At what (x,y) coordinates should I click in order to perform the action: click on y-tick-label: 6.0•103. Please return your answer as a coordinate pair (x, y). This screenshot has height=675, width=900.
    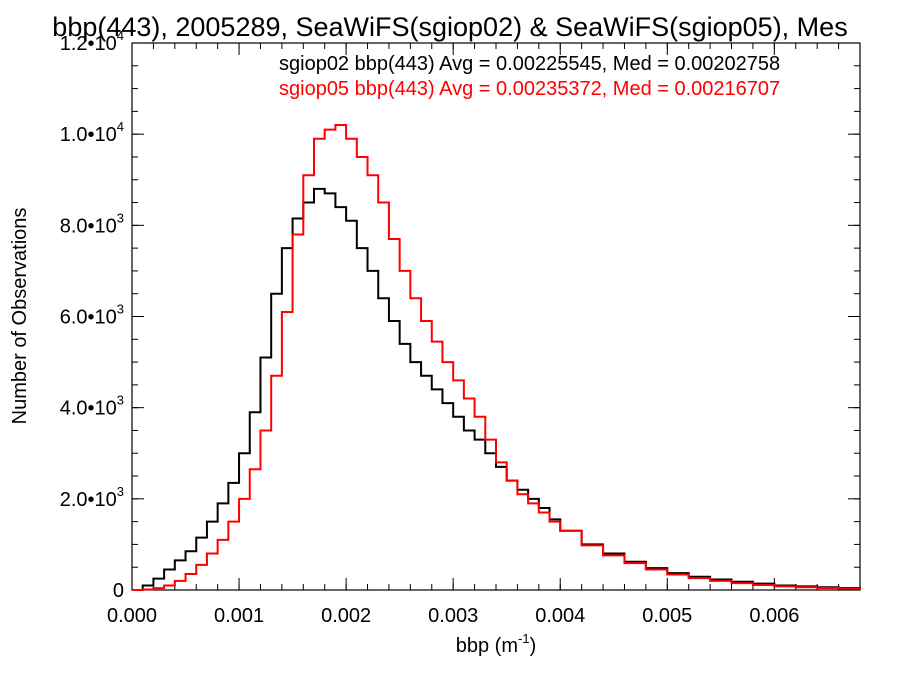
    Looking at the image, I should click on (92, 315).